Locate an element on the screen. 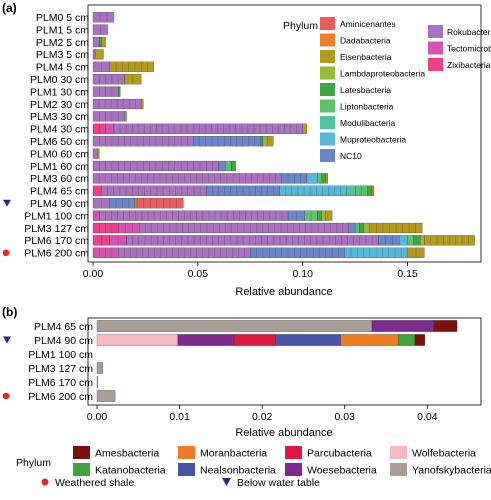 Image resolution: width=491 pixels, height=500 pixels. legend-entry: NC10 is located at coordinates (351, 156).